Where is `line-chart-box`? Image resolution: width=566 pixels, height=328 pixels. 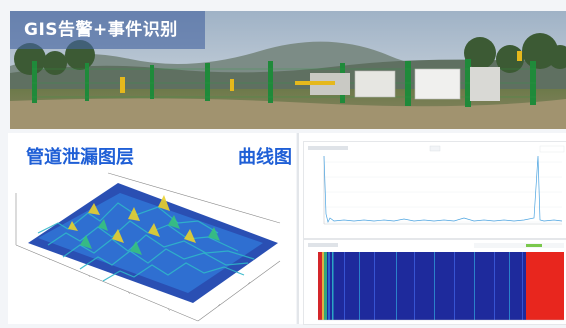
line-chart-box is located at coordinates (434, 190).